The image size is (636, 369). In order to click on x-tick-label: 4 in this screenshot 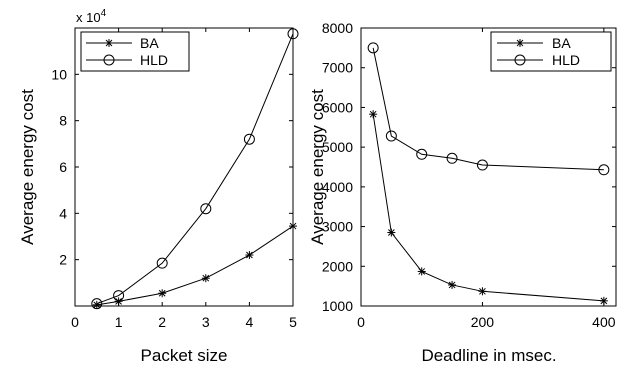, I will do `click(250, 322)`.